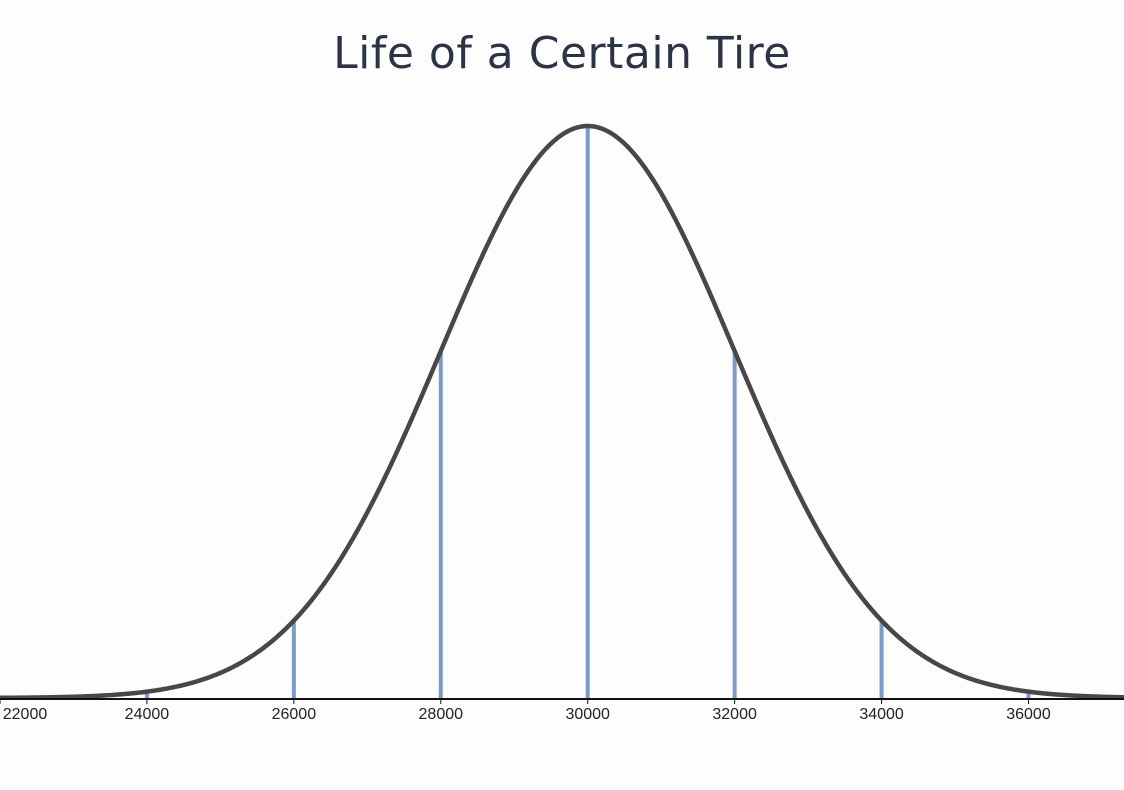 The height and width of the screenshot is (790, 1124). I want to click on x-tick-label-32000: 32000, so click(734, 714).